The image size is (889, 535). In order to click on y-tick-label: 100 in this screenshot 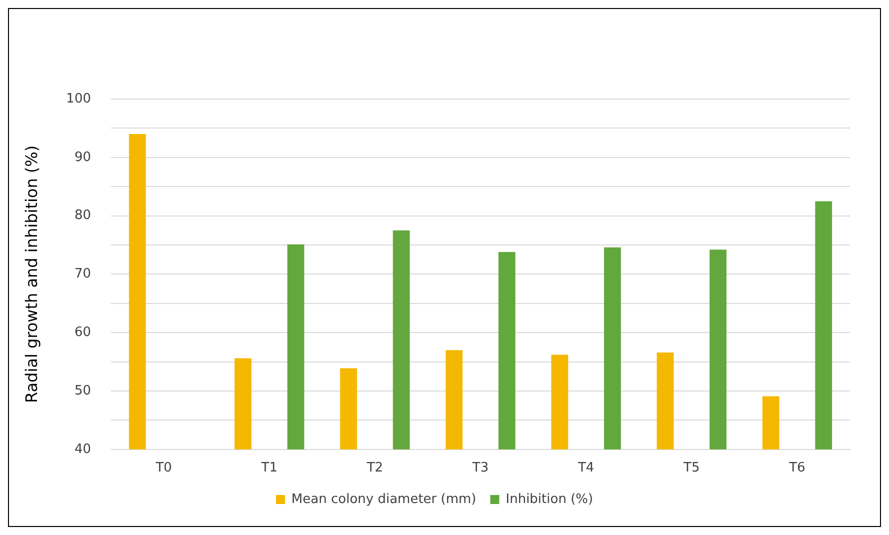, I will do `click(79, 98)`.